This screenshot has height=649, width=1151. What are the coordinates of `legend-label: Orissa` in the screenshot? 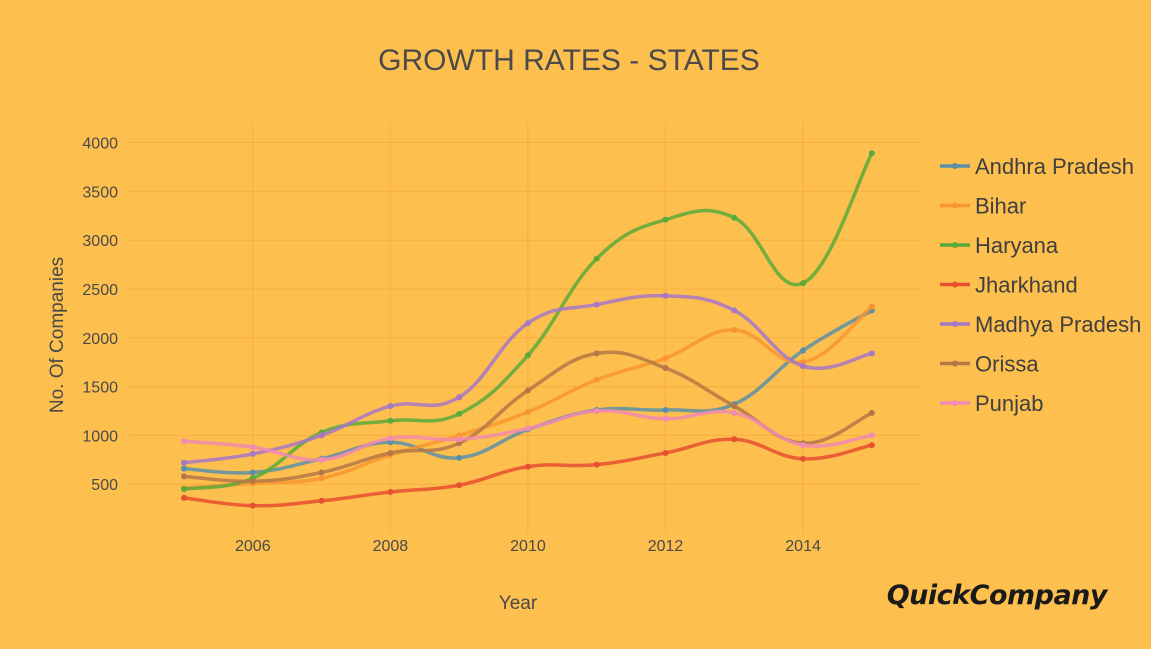 It's located at (1007, 364).